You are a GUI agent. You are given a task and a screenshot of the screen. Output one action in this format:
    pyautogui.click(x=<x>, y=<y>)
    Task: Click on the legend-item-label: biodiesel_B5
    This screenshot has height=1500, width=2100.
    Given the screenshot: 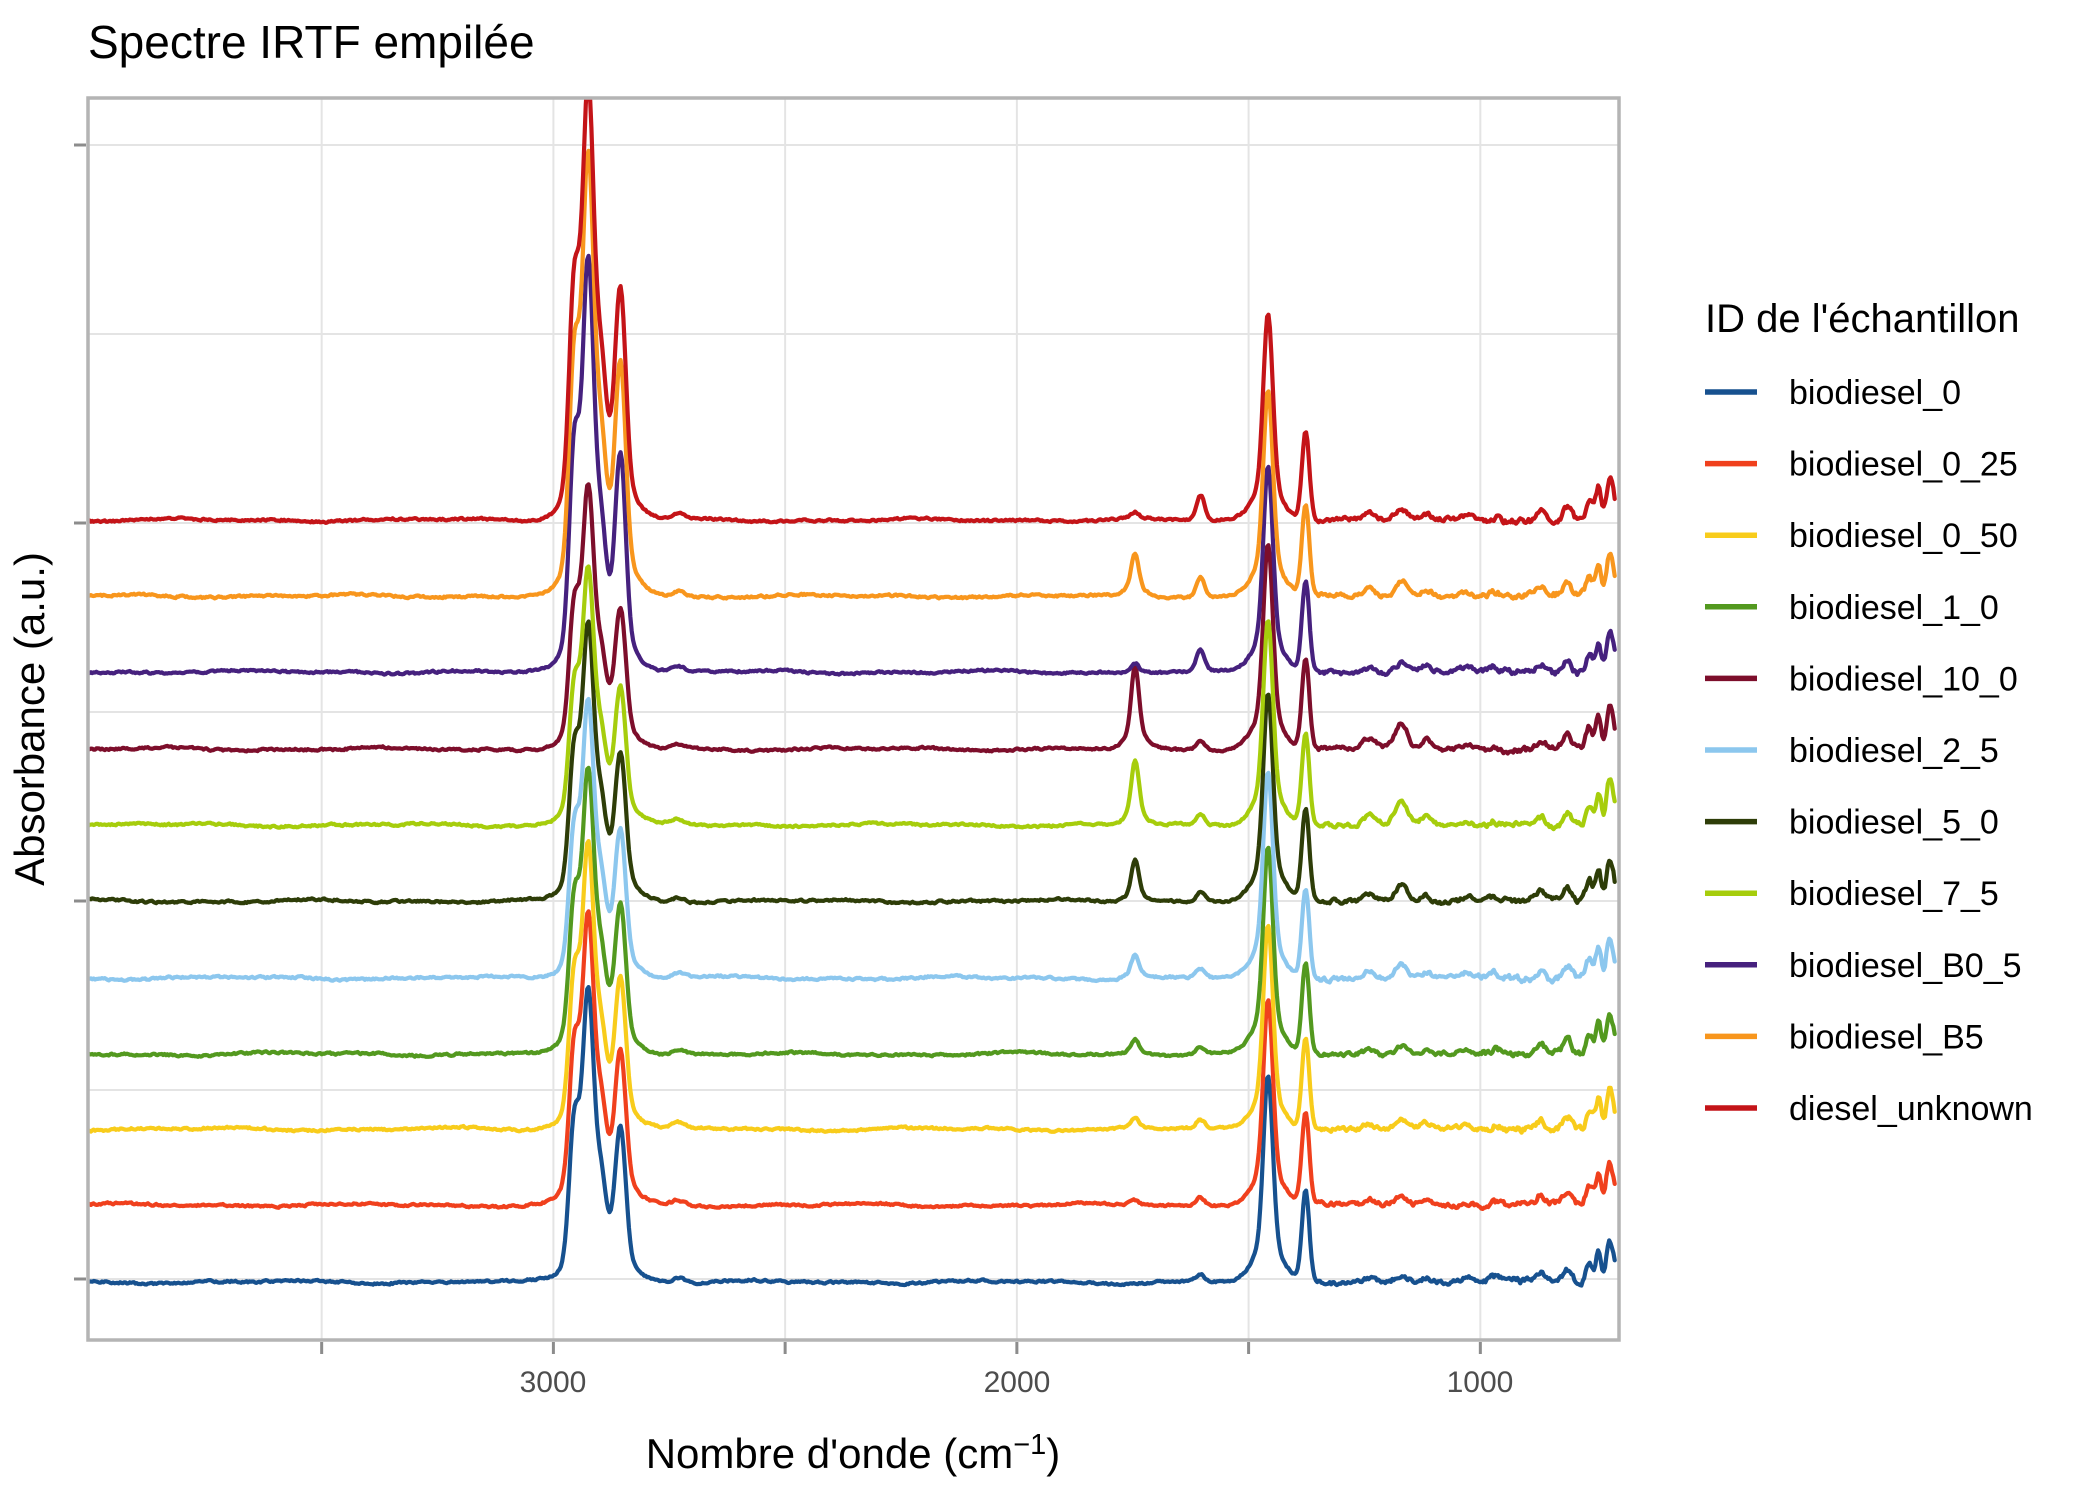 What is the action you would take?
    pyautogui.click(x=1886, y=1037)
    